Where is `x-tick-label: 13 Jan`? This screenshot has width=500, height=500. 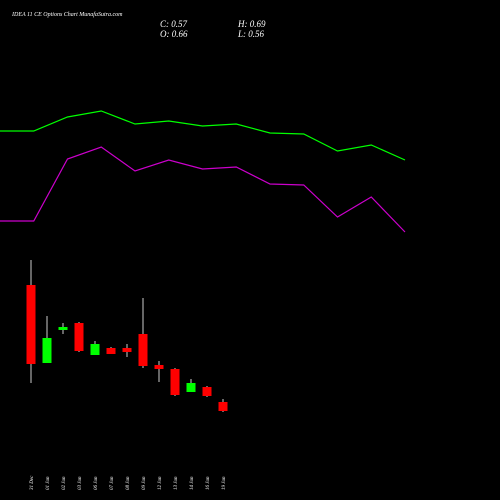
x-tick-label: 13 Jan is located at coordinates (176, 483).